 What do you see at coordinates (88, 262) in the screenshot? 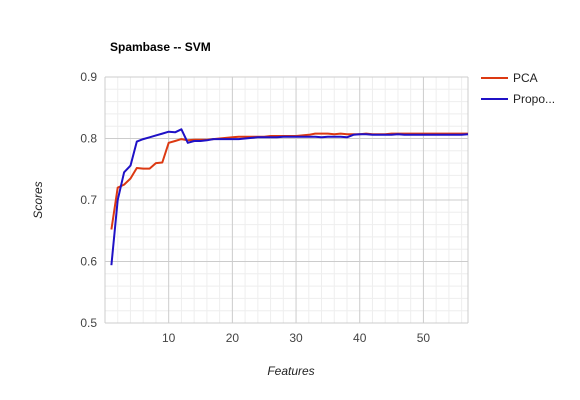
I see `y-tick-label: 0.6` at bounding box center [88, 262].